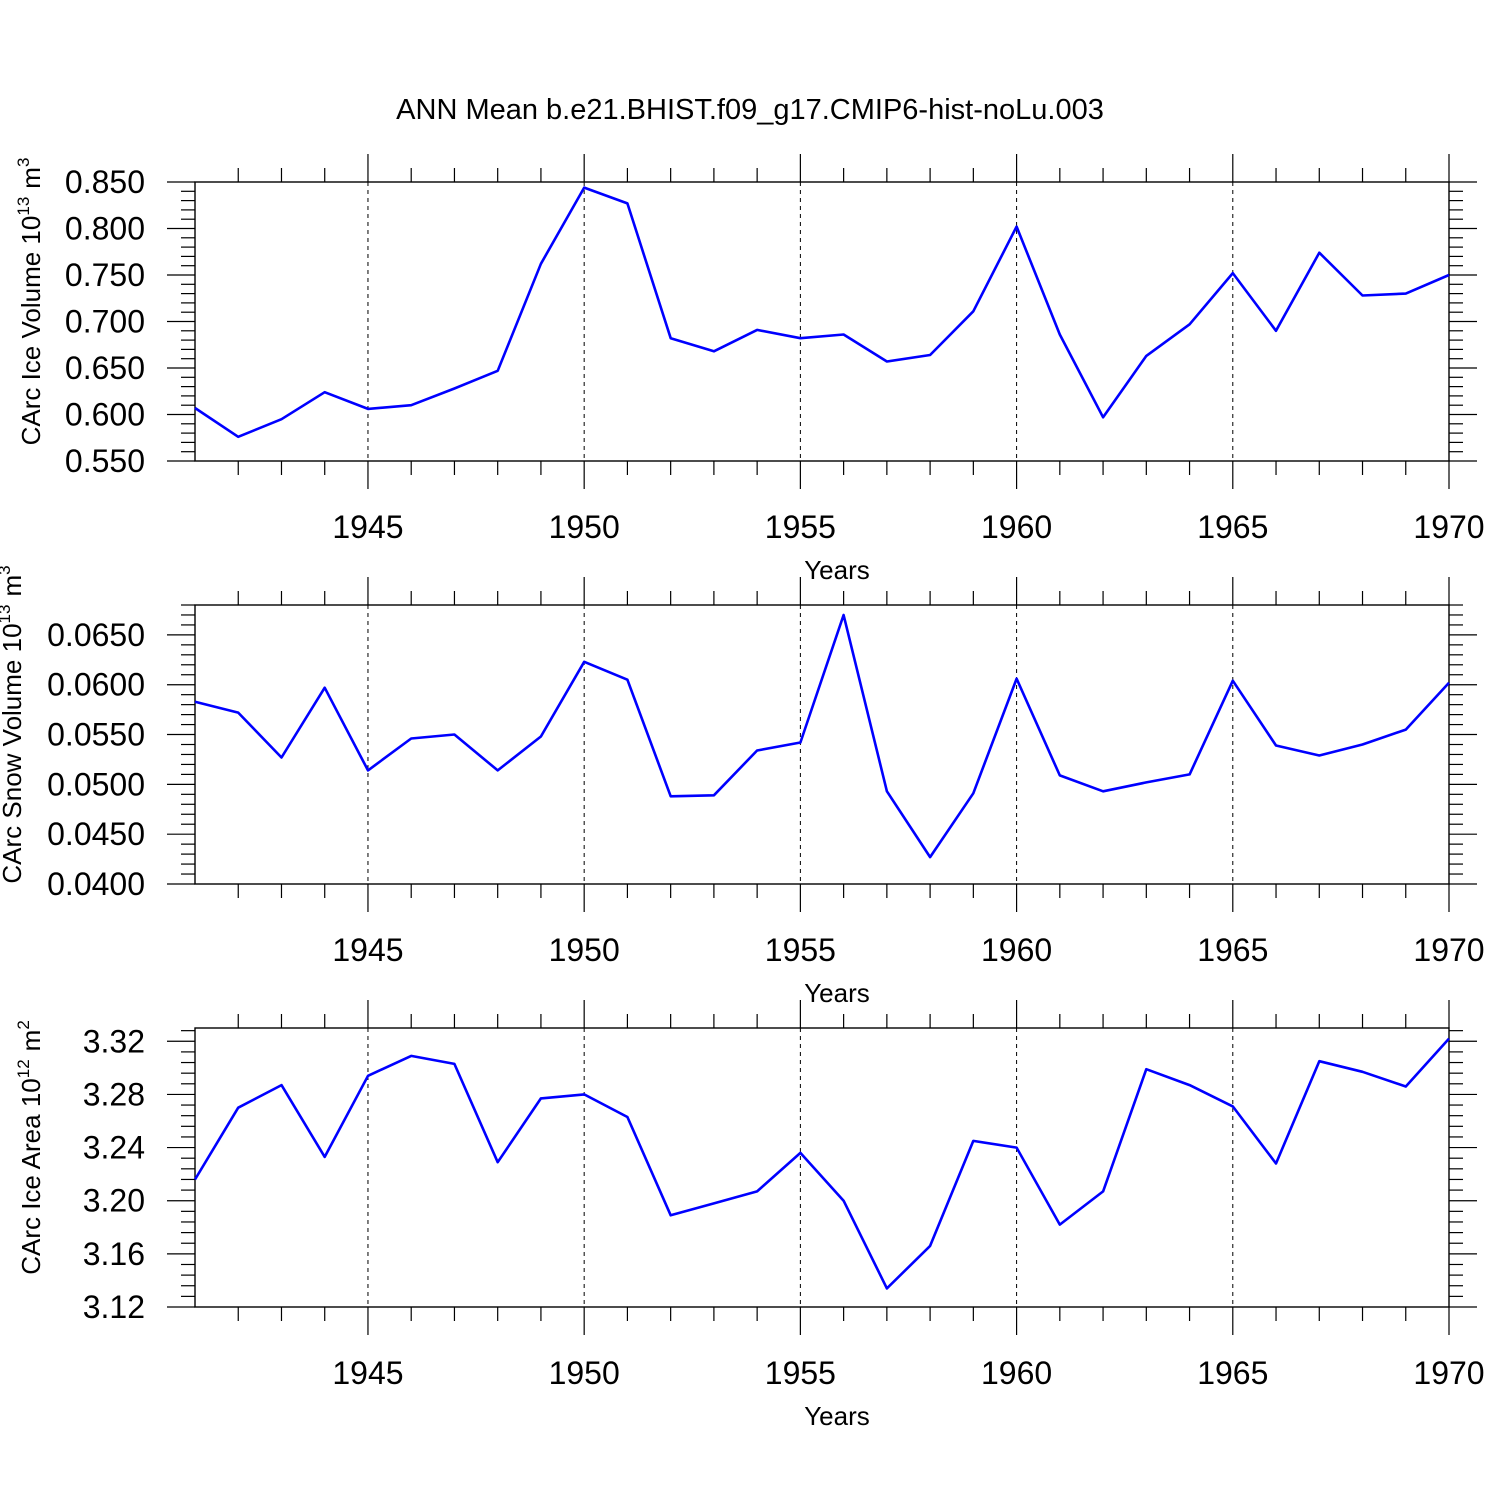 Image resolution: width=1500 pixels, height=1500 pixels. Describe the element at coordinates (105, 182) in the screenshot. I see `y-tick-label: 0.850` at that location.